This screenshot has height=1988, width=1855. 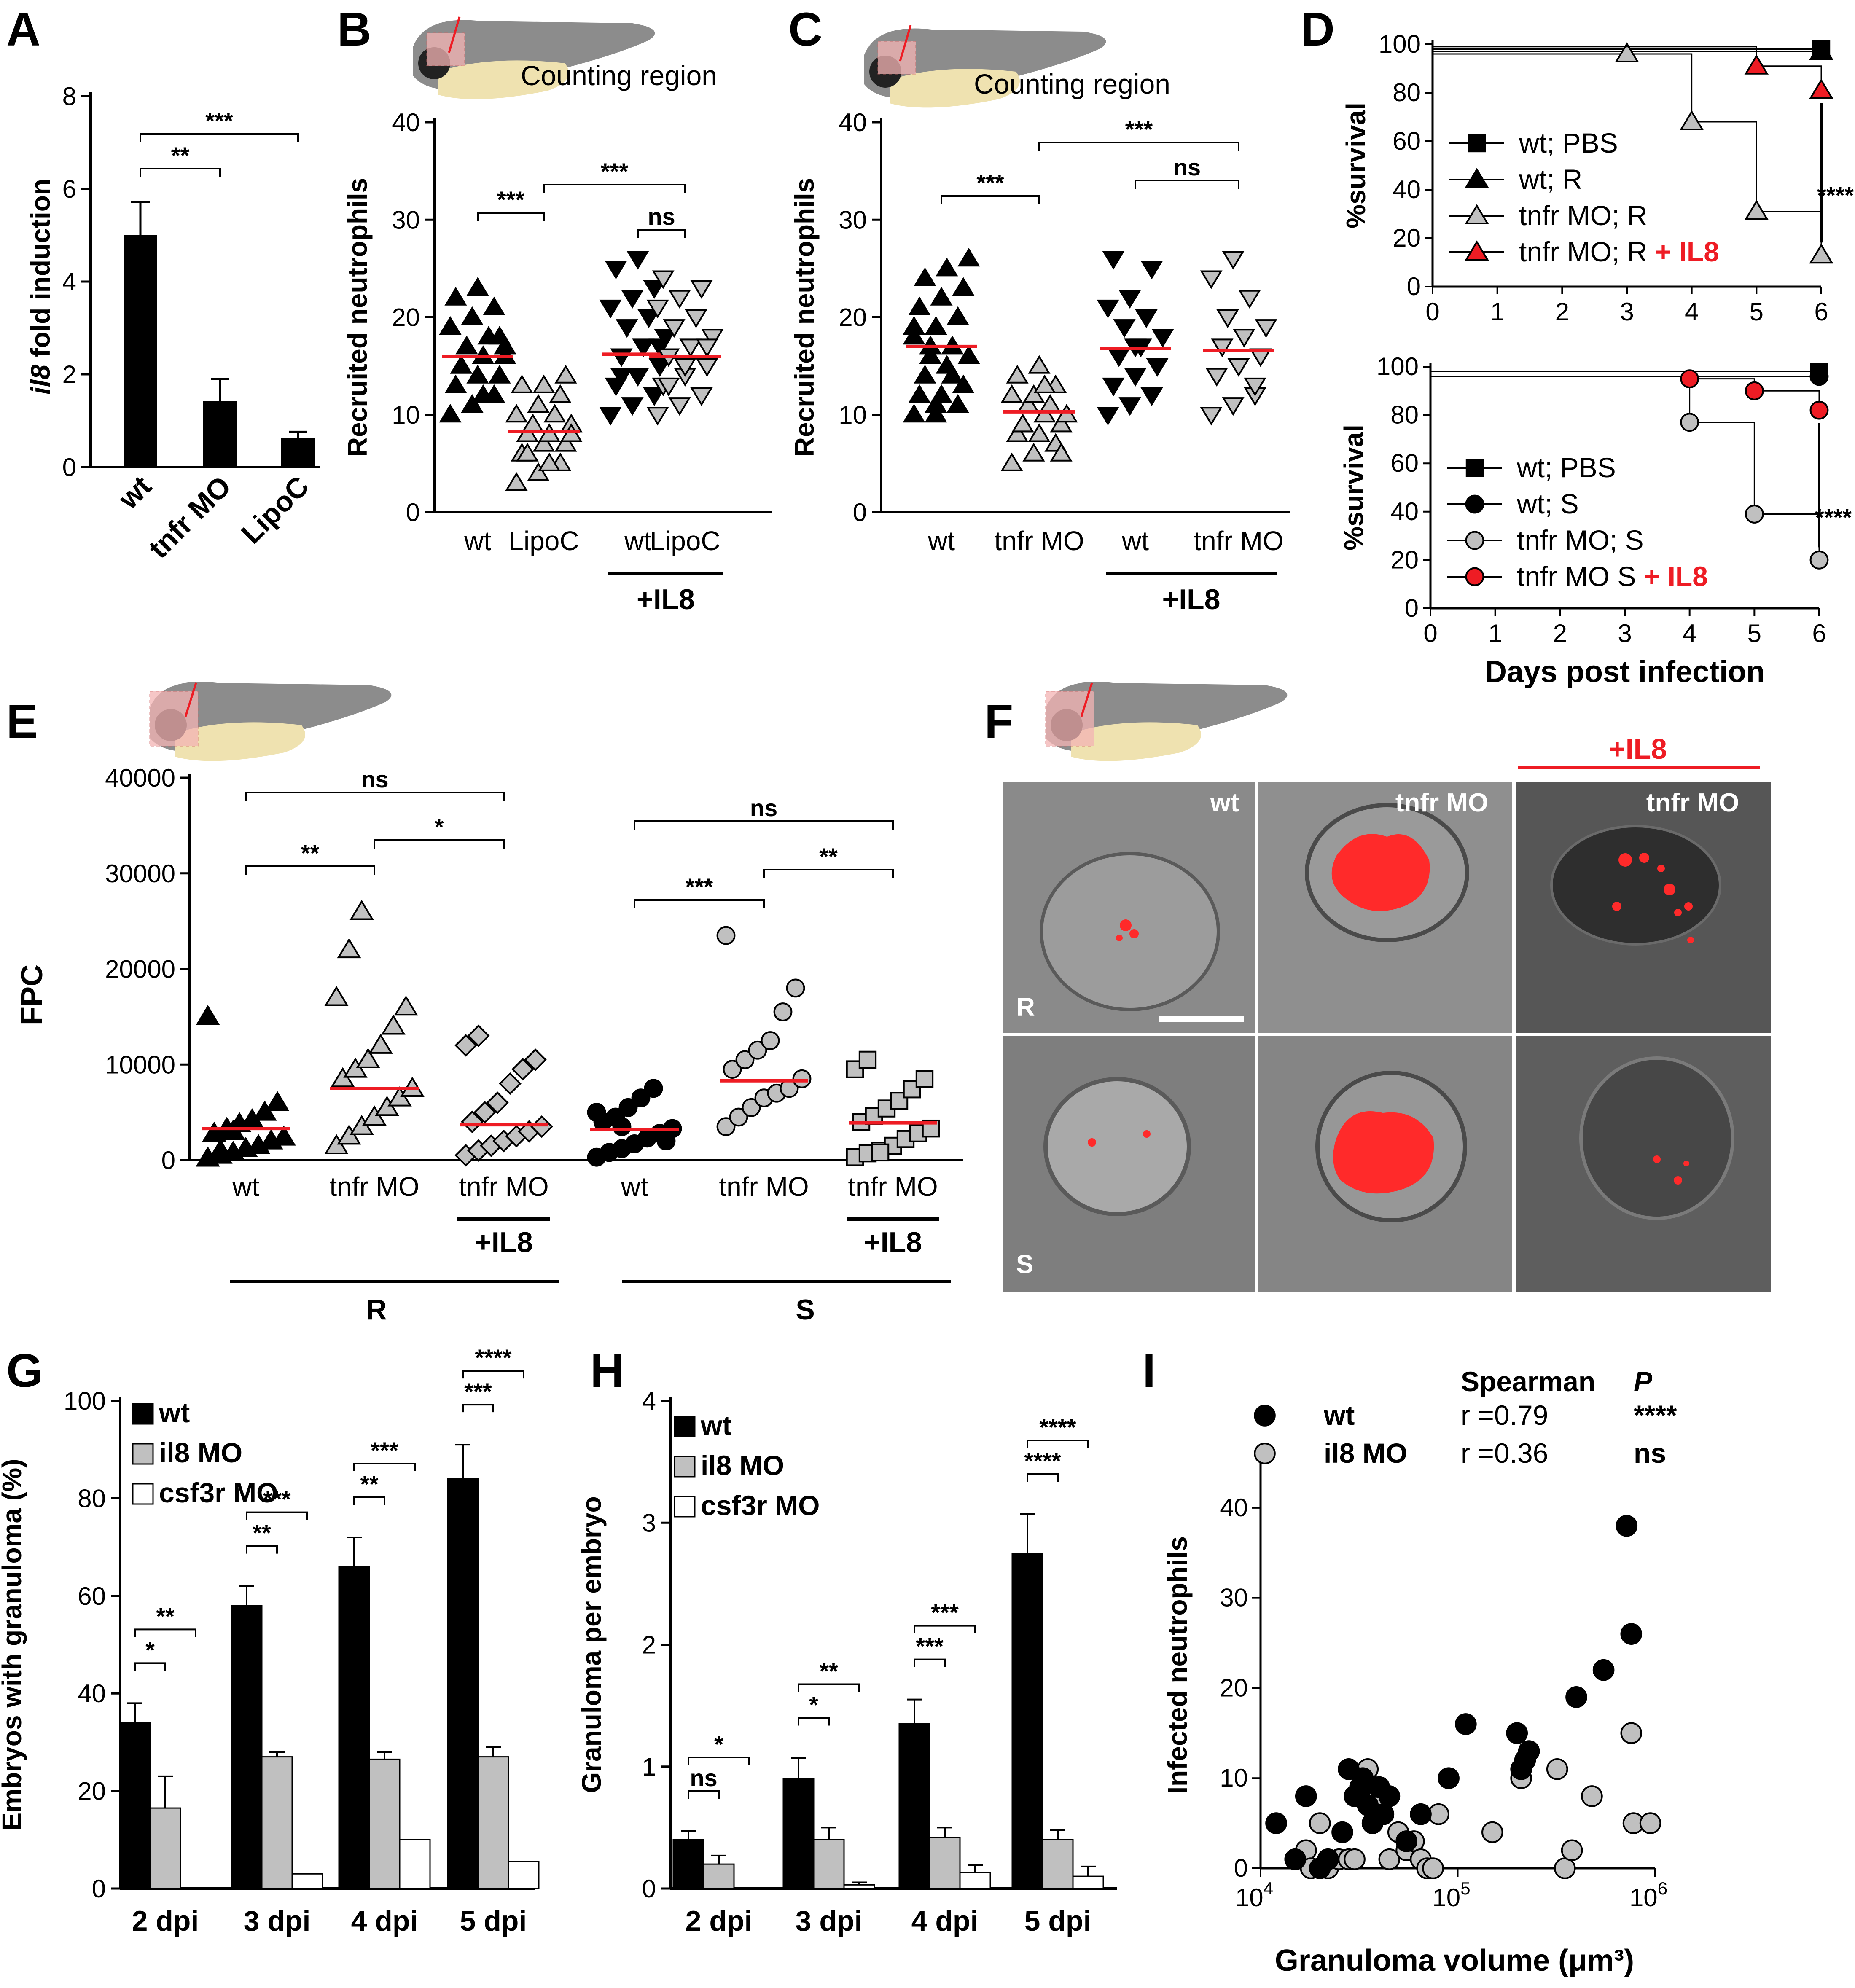 I want to click on G-ytick-label: 80, so click(x=92, y=1498).